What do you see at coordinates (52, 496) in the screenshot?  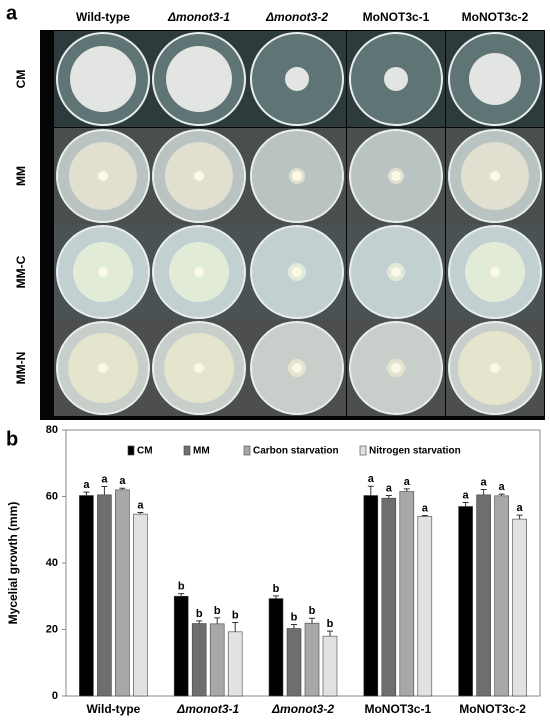 I see `y-tick-label: 60` at bounding box center [52, 496].